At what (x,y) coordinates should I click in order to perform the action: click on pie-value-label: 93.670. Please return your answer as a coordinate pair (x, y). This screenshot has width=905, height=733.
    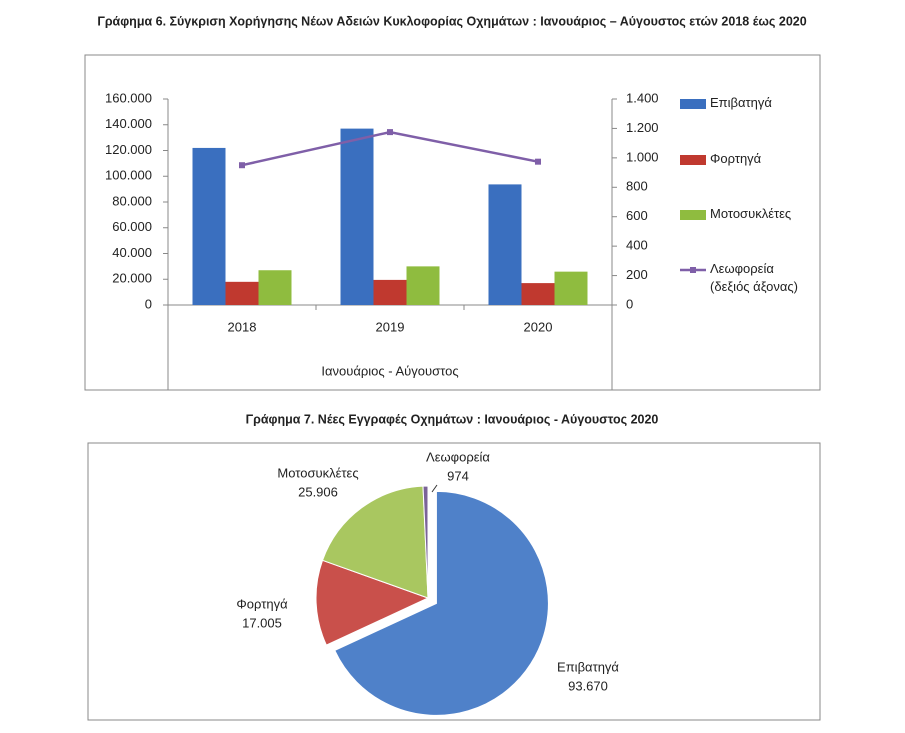
    Looking at the image, I should click on (588, 685).